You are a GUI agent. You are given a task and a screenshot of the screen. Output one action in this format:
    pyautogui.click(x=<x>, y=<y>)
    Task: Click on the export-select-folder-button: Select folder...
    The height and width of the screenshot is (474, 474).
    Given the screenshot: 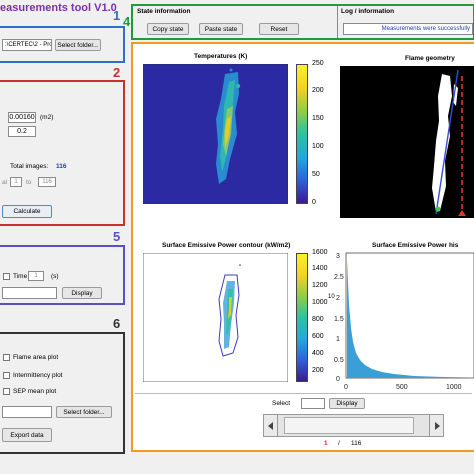 What is the action you would take?
    pyautogui.click(x=84, y=412)
    